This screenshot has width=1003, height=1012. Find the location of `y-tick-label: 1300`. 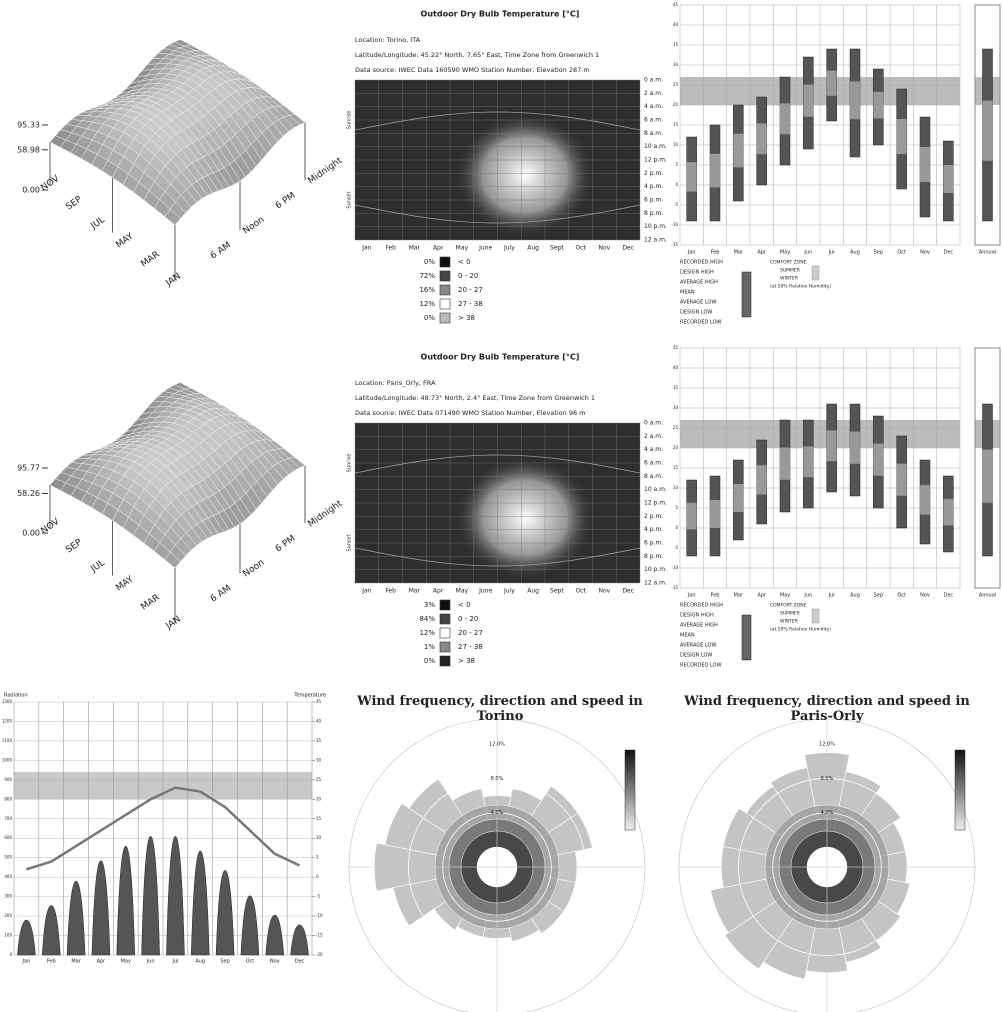

y-tick-label: 1300 is located at coordinates (7, 701).